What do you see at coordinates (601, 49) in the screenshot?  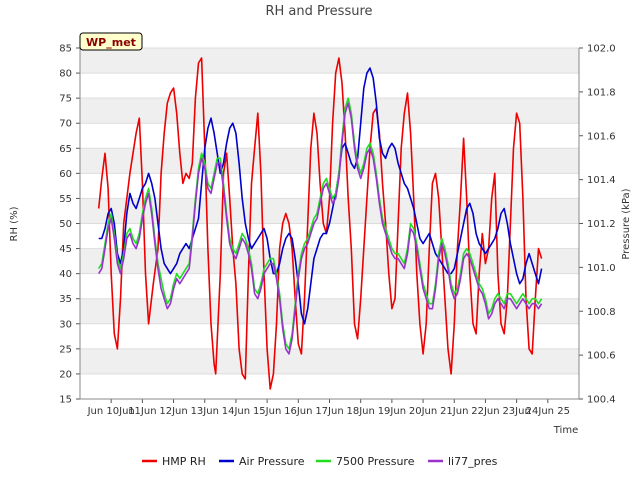 I see `y-right-tick-label: 102.0` at bounding box center [601, 49].